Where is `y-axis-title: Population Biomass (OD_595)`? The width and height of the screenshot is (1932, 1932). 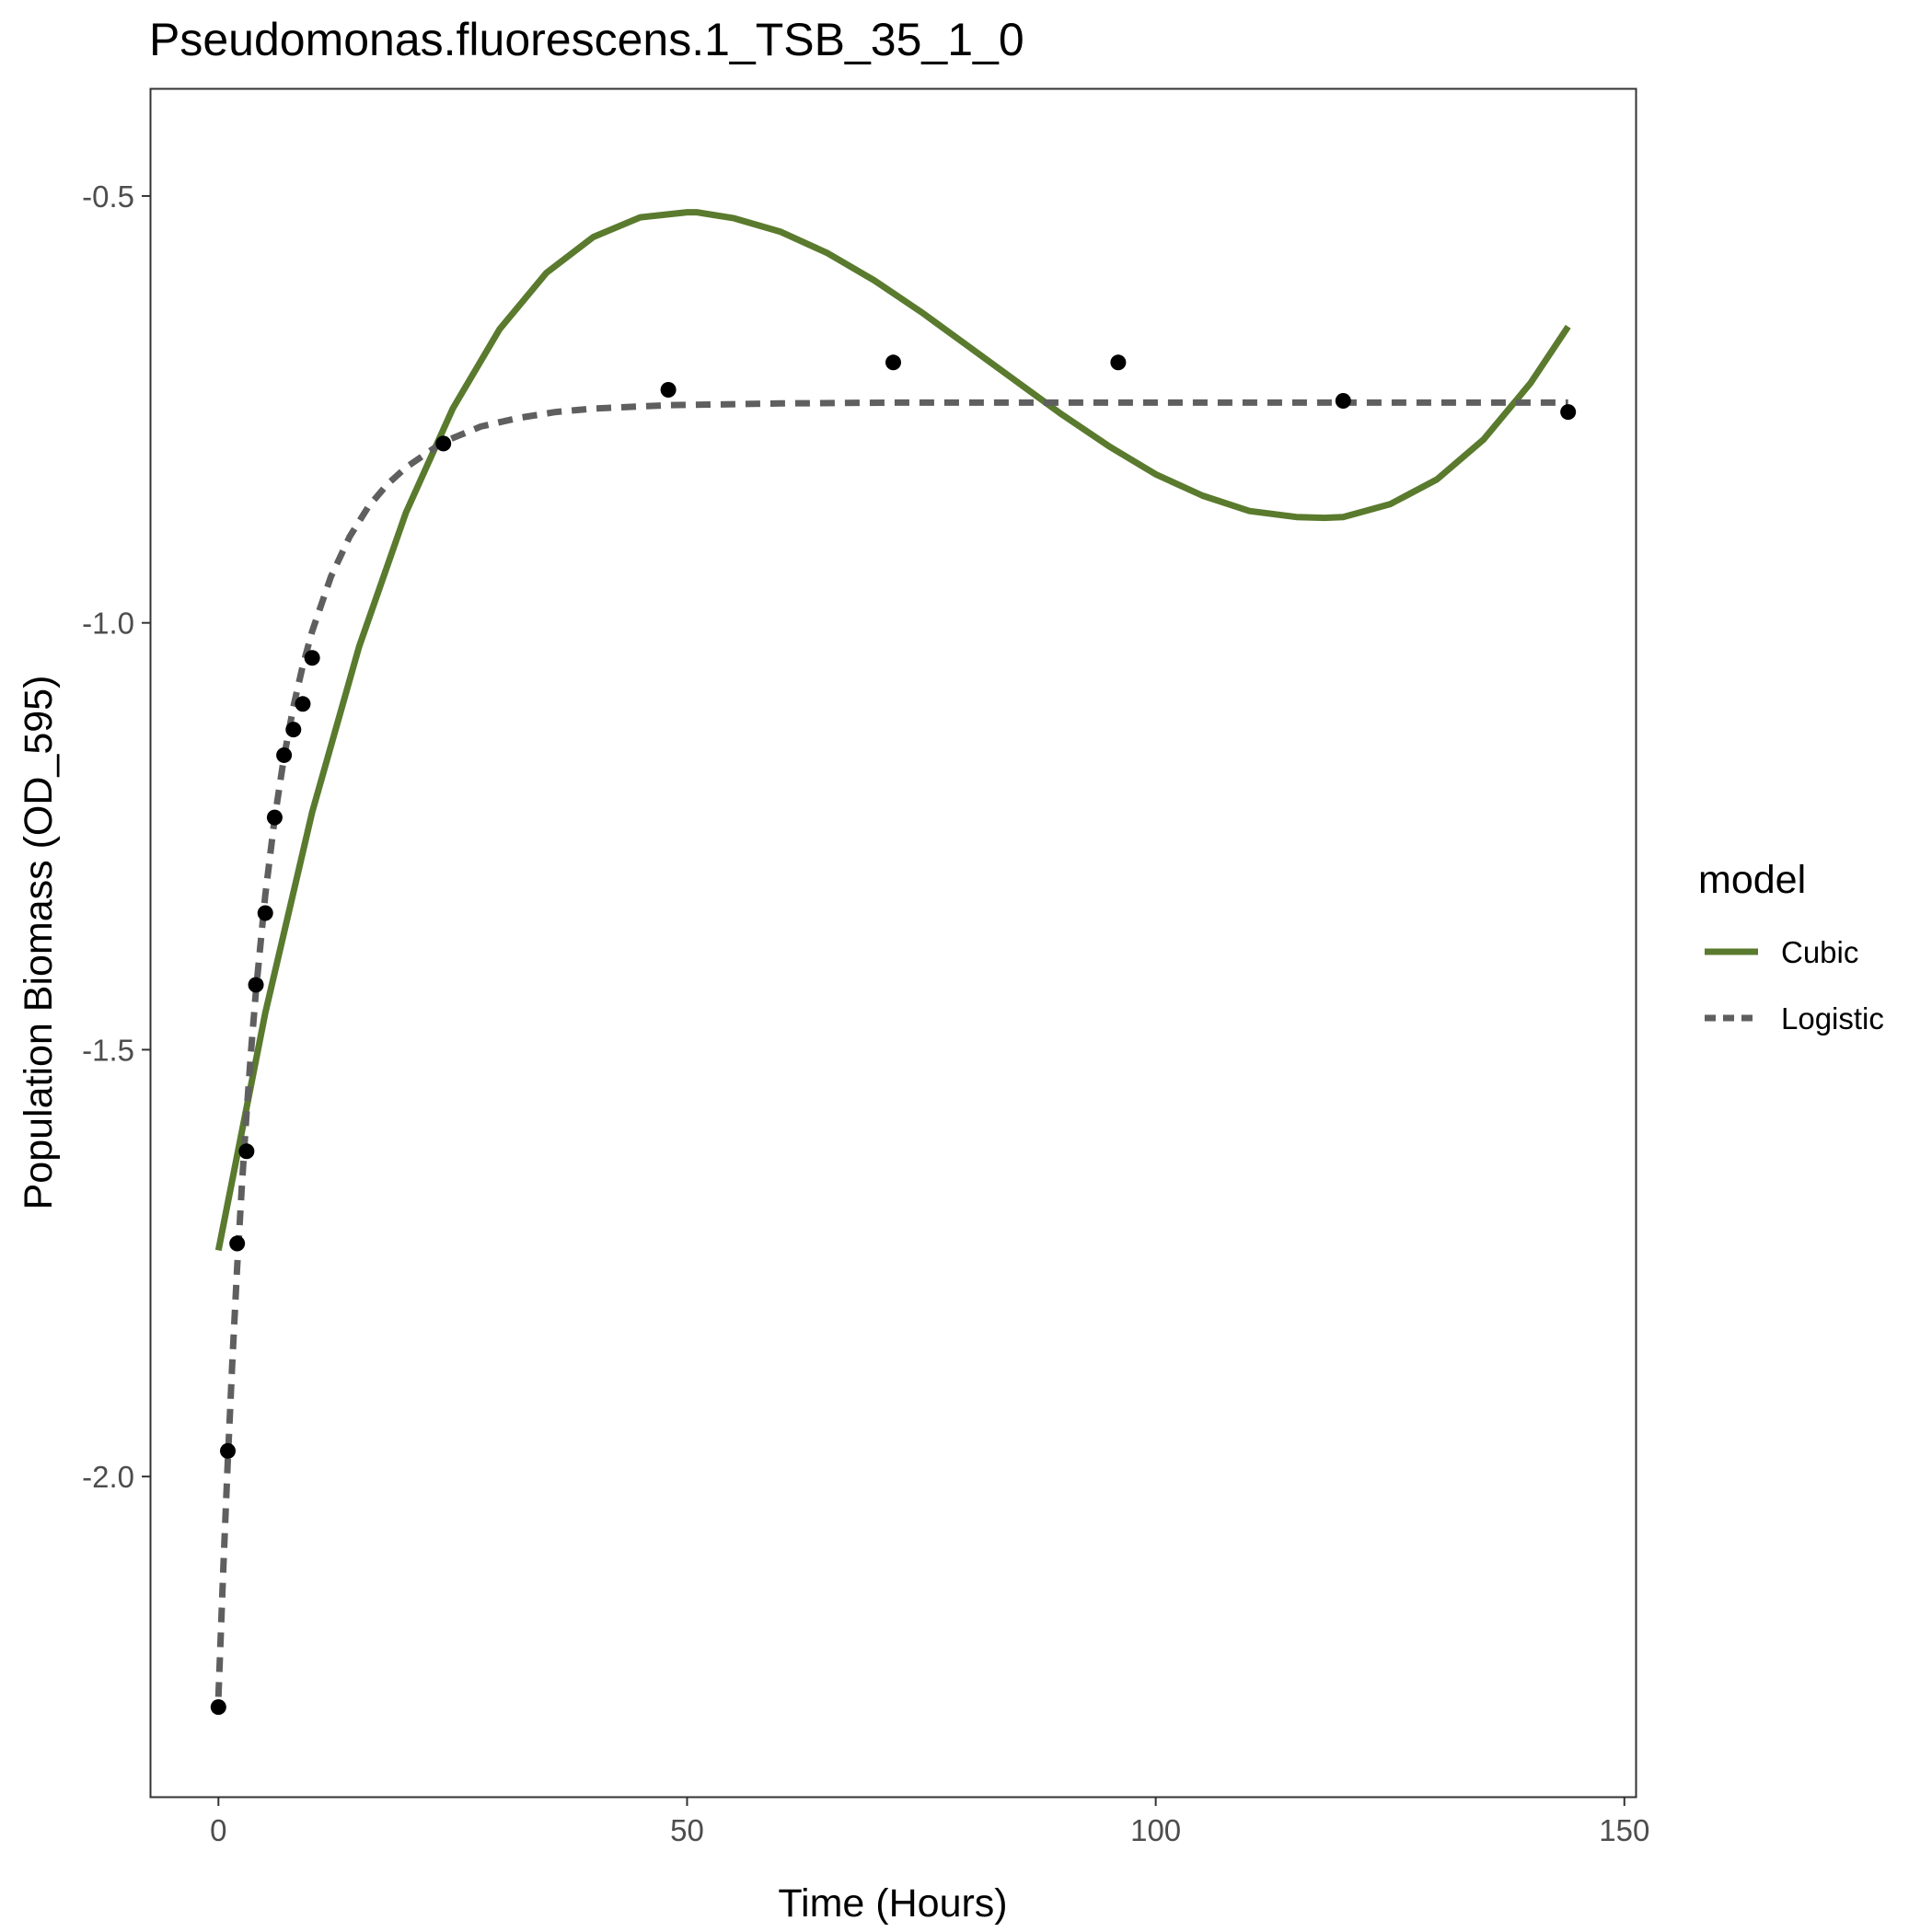 y-axis-title: Population Biomass (OD_595) is located at coordinates (39, 943).